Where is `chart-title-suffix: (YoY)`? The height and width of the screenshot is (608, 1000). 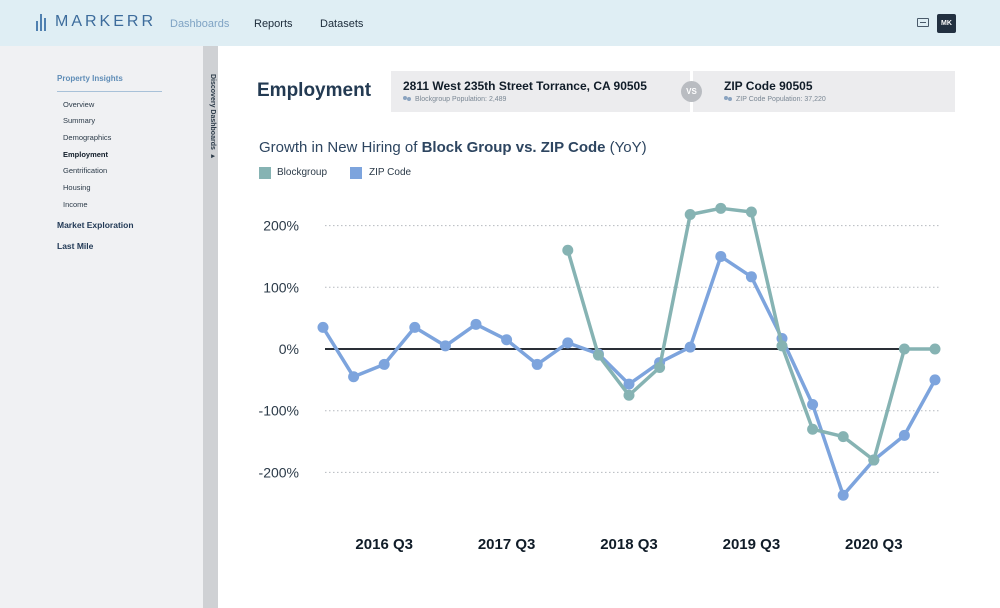 chart-title-suffix: (YoY) is located at coordinates (626, 147).